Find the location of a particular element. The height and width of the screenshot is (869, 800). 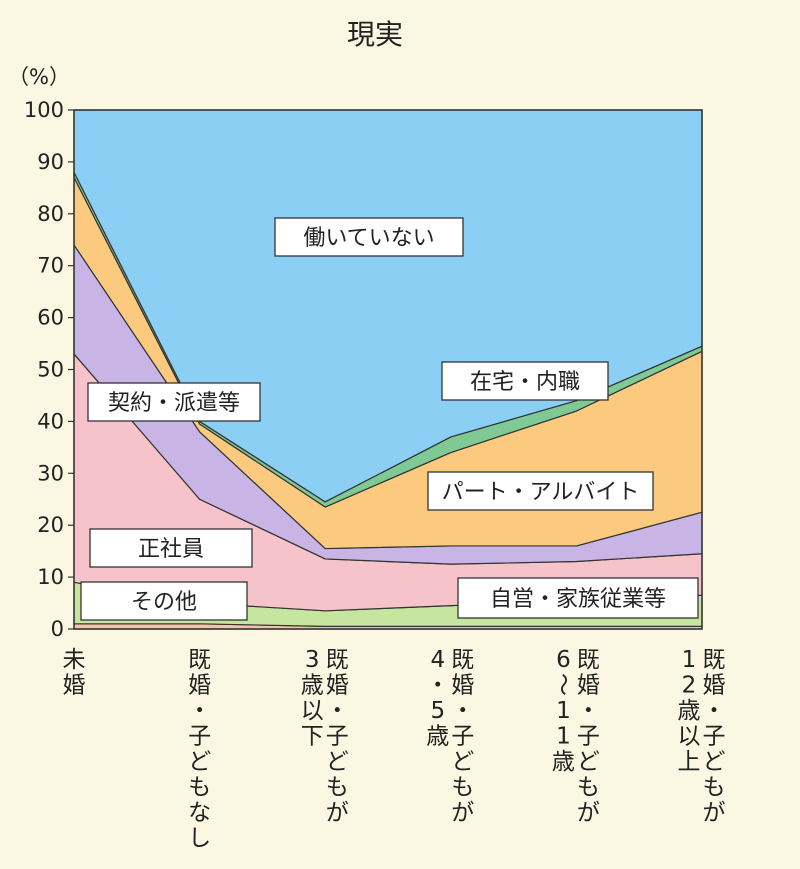

series-label-text: 契約・派遣等 is located at coordinates (174, 403).